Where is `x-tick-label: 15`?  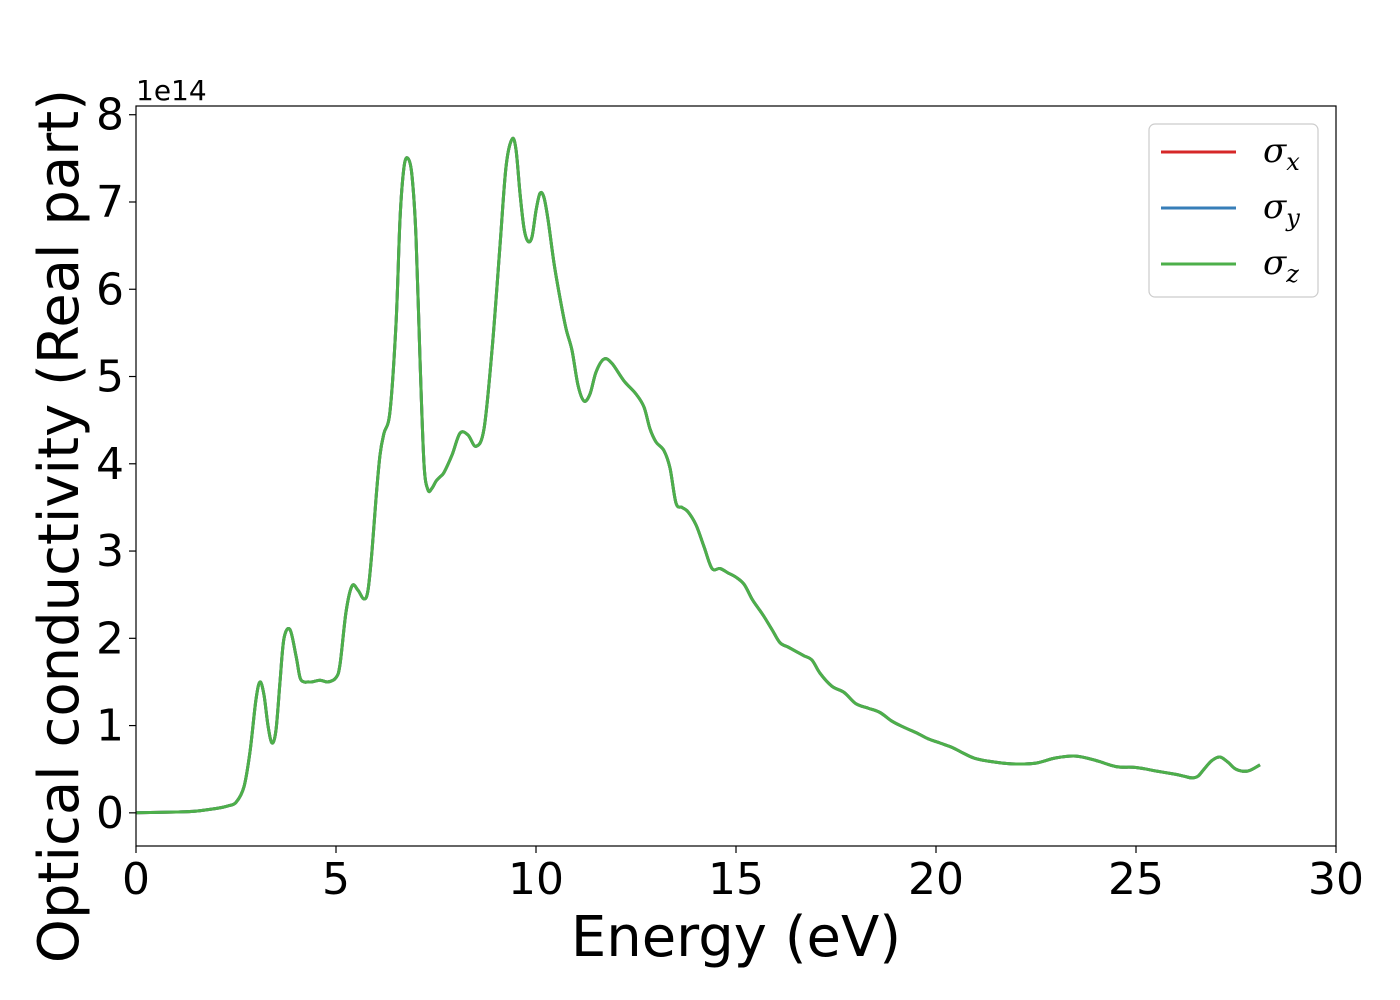
x-tick-label: 15 is located at coordinates (736, 879).